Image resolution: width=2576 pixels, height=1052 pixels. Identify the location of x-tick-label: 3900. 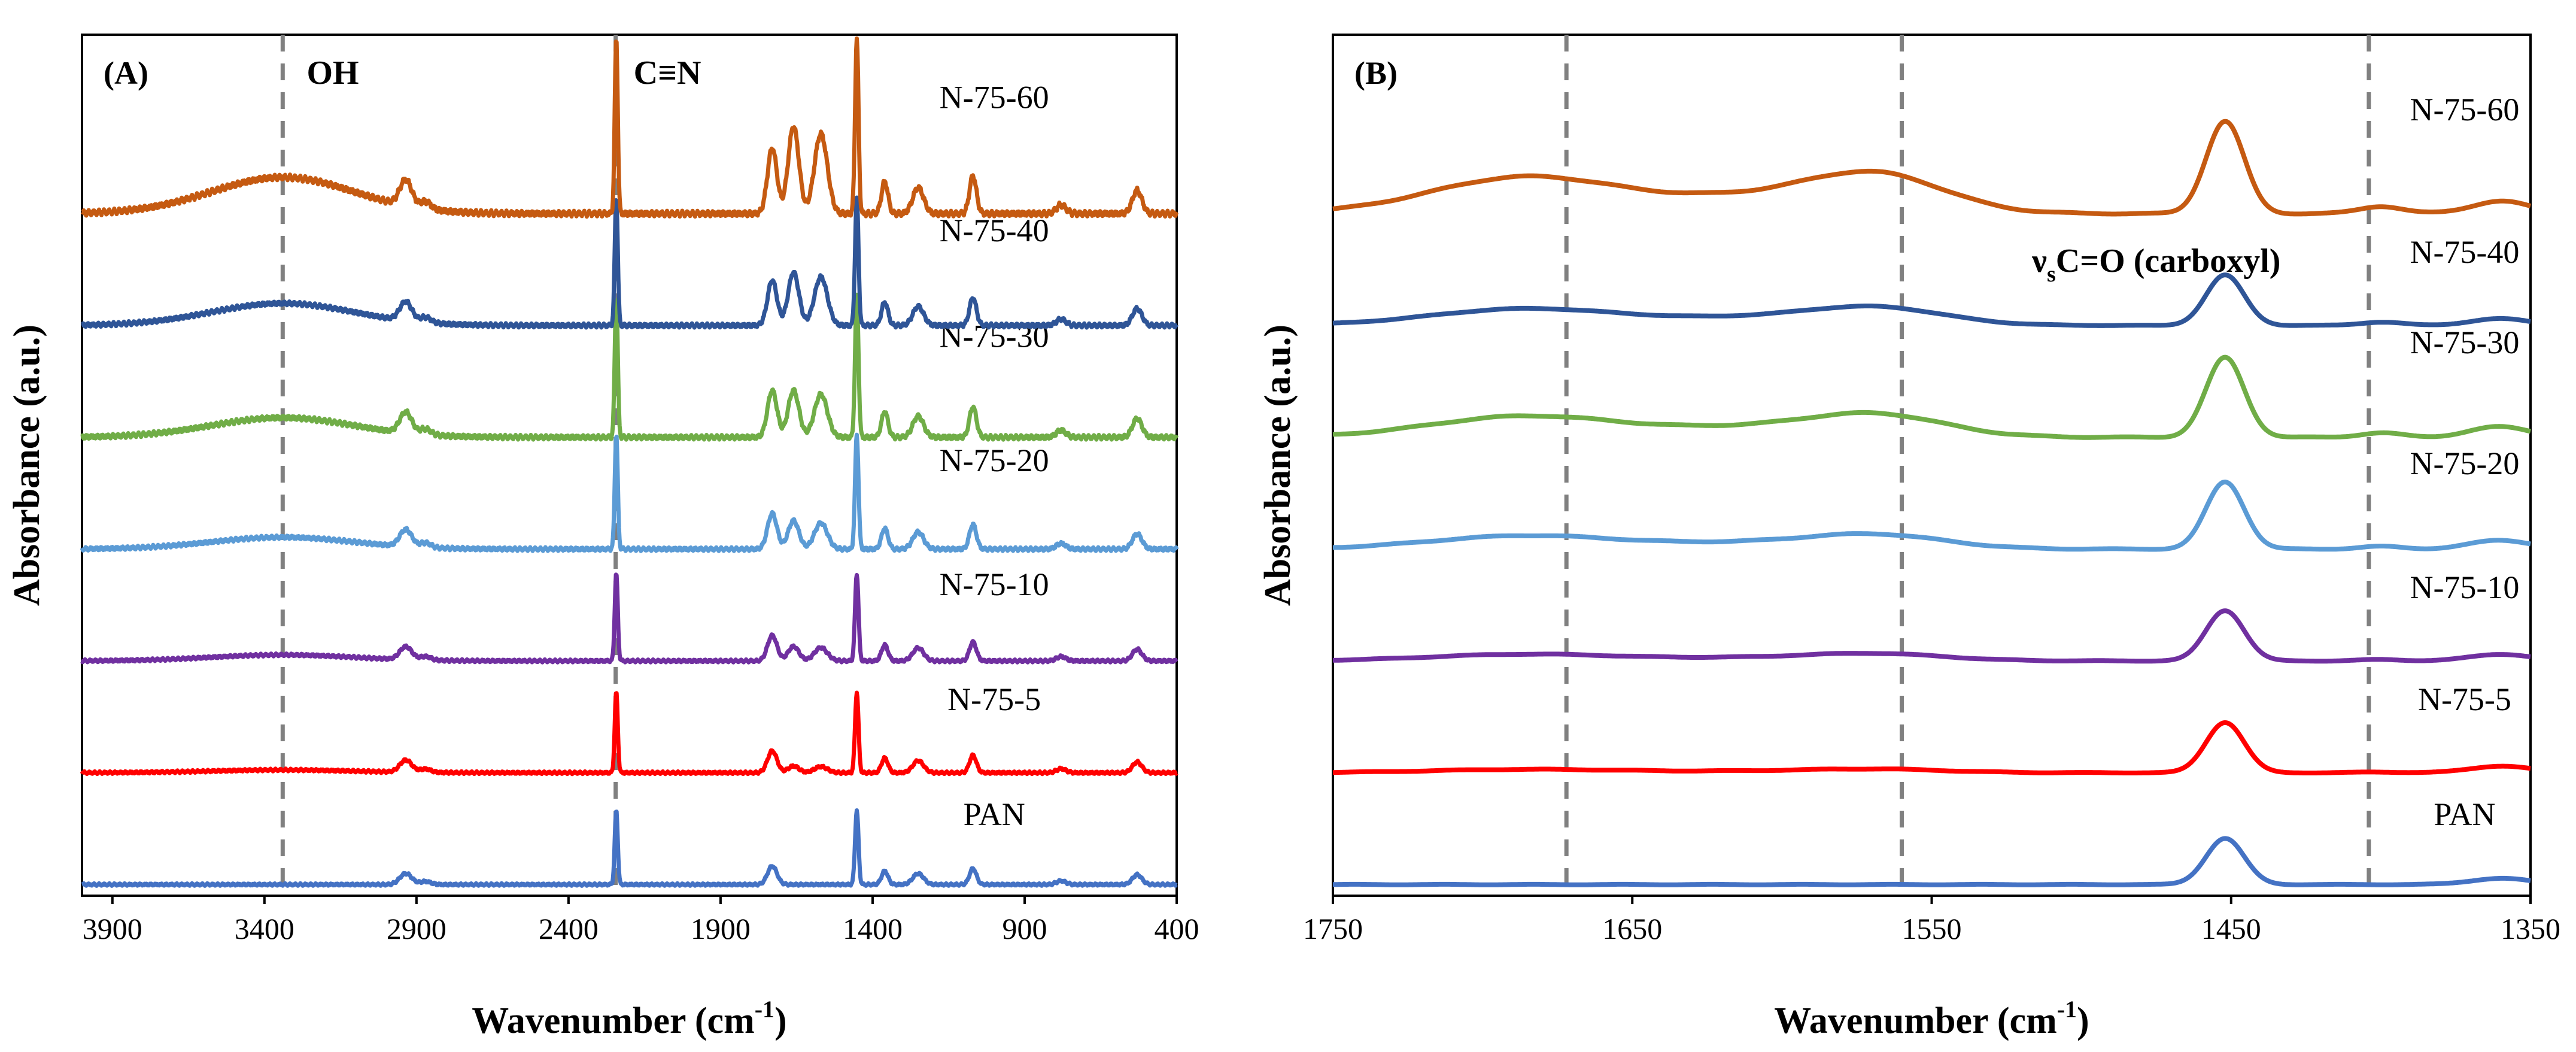
(112, 929).